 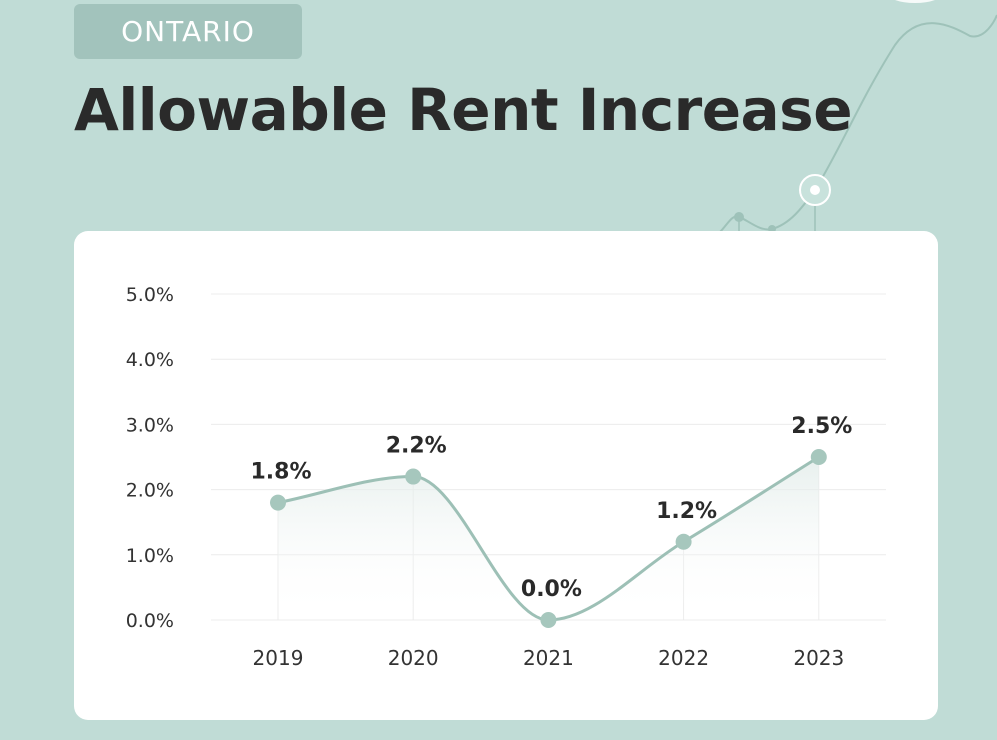 I want to click on y-tick-label: 3.0%, so click(x=150, y=425).